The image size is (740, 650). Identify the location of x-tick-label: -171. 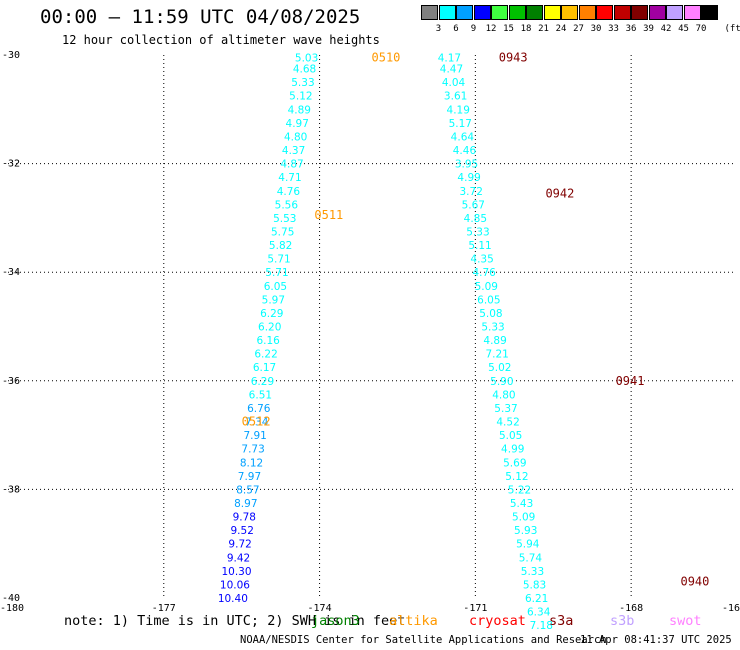
(475, 608).